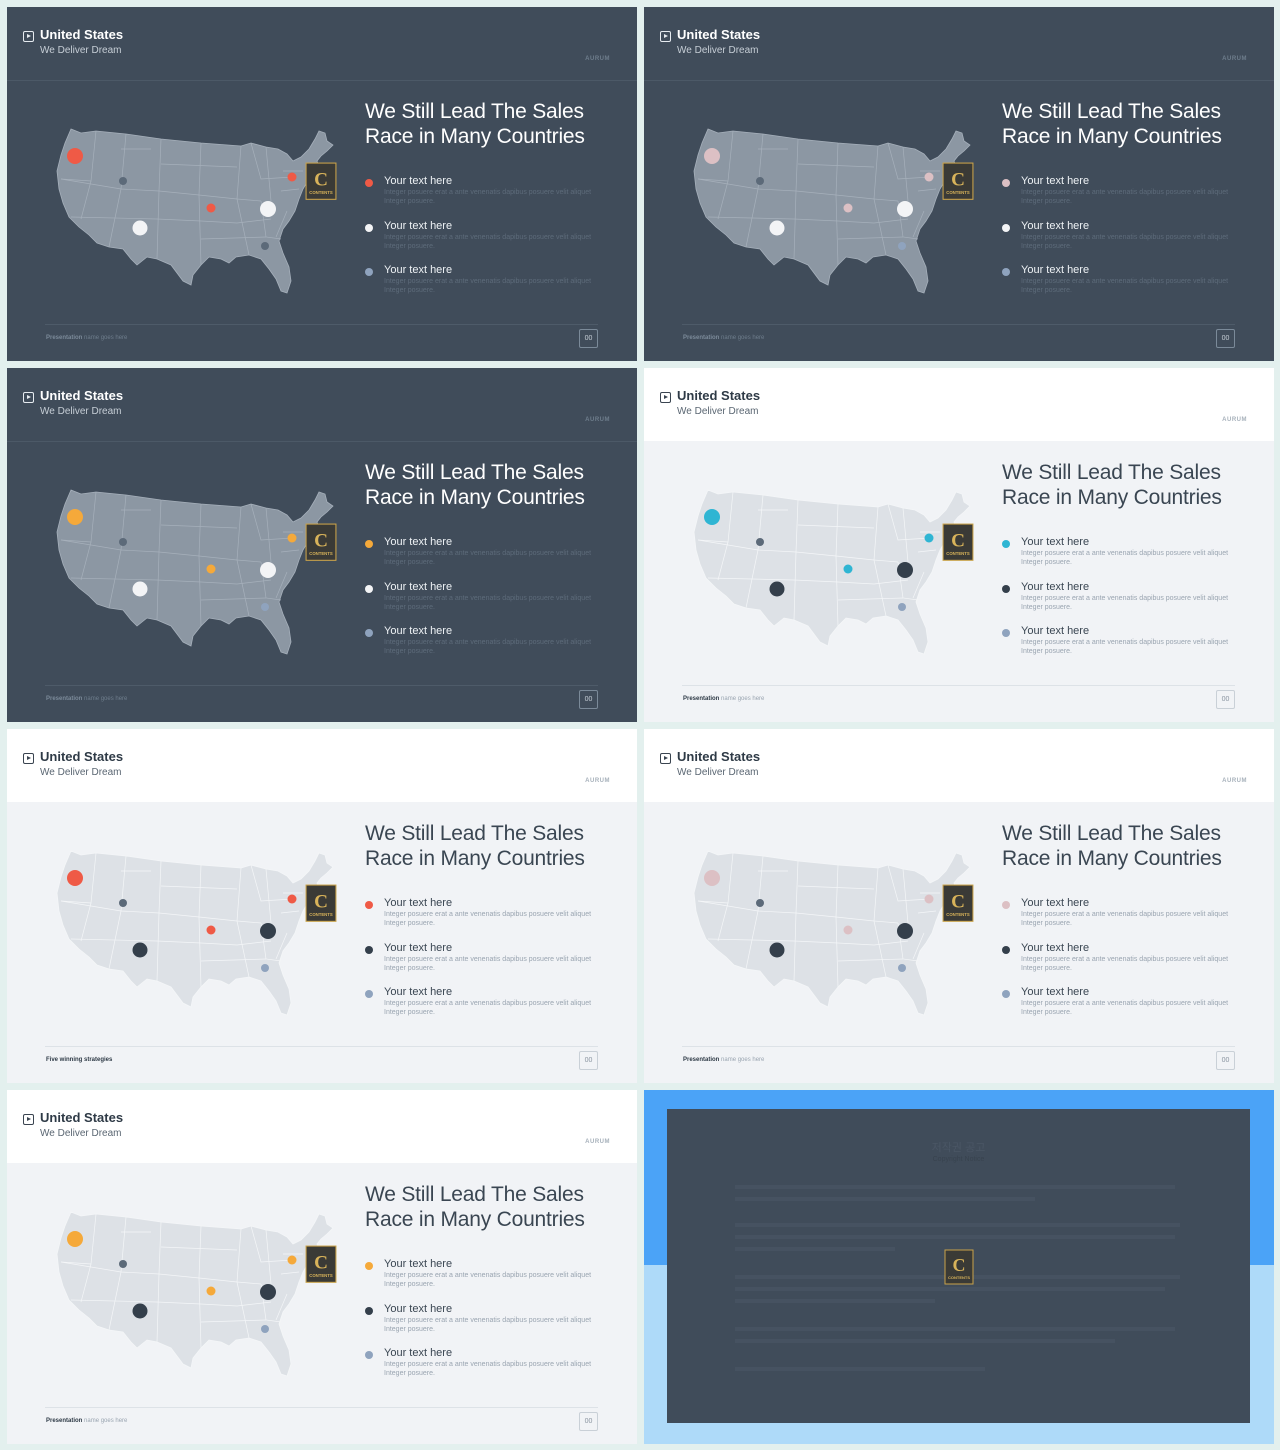 Image resolution: width=1280 pixels, height=1450 pixels. What do you see at coordinates (369, 633) in the screenshot?
I see `bullet-dot` at bounding box center [369, 633].